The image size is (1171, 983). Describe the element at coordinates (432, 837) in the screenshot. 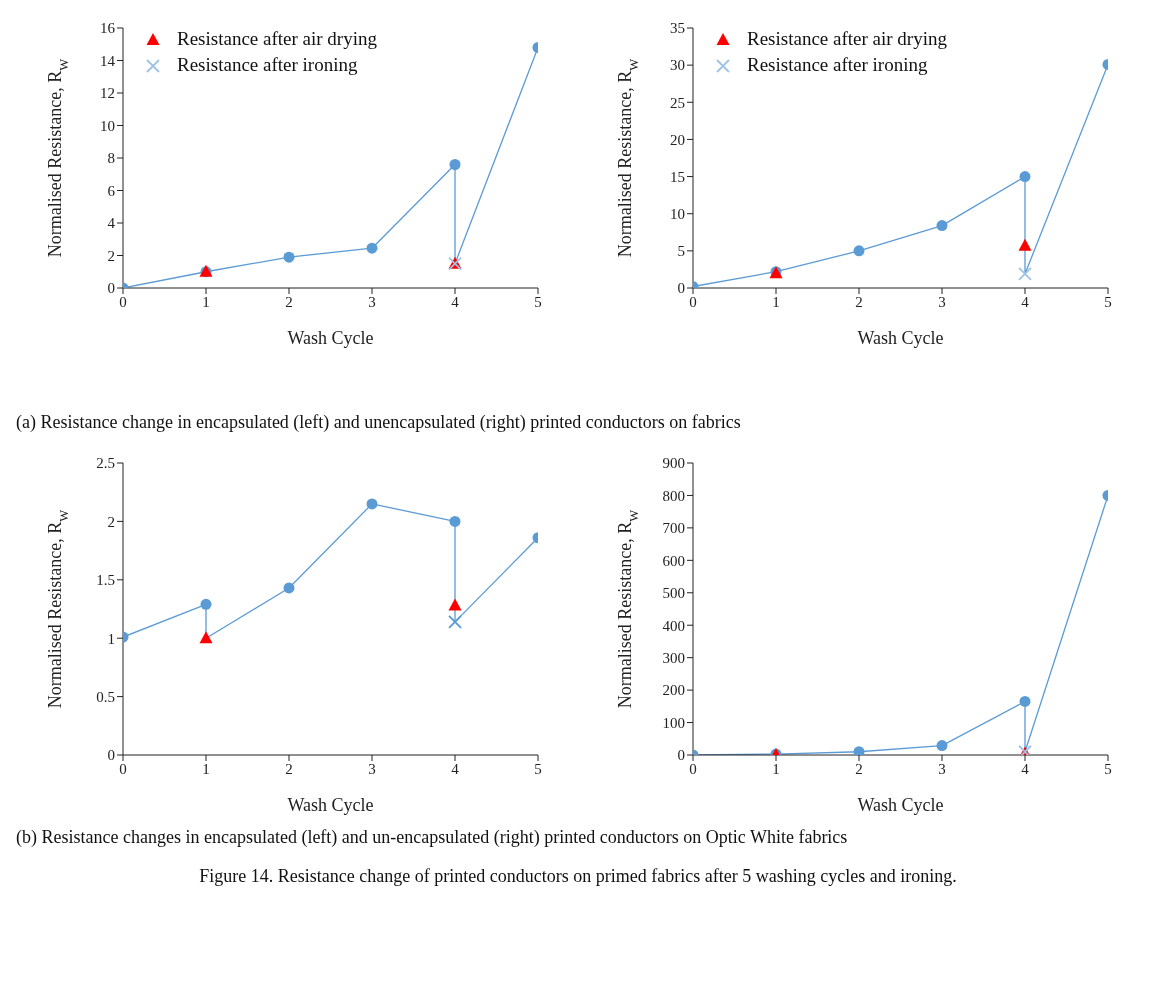

I see `text: (b) Resistance changes in encapsulated (left) and un-encapsulated (right) printed conductors on Optic White fabrics` at that location.